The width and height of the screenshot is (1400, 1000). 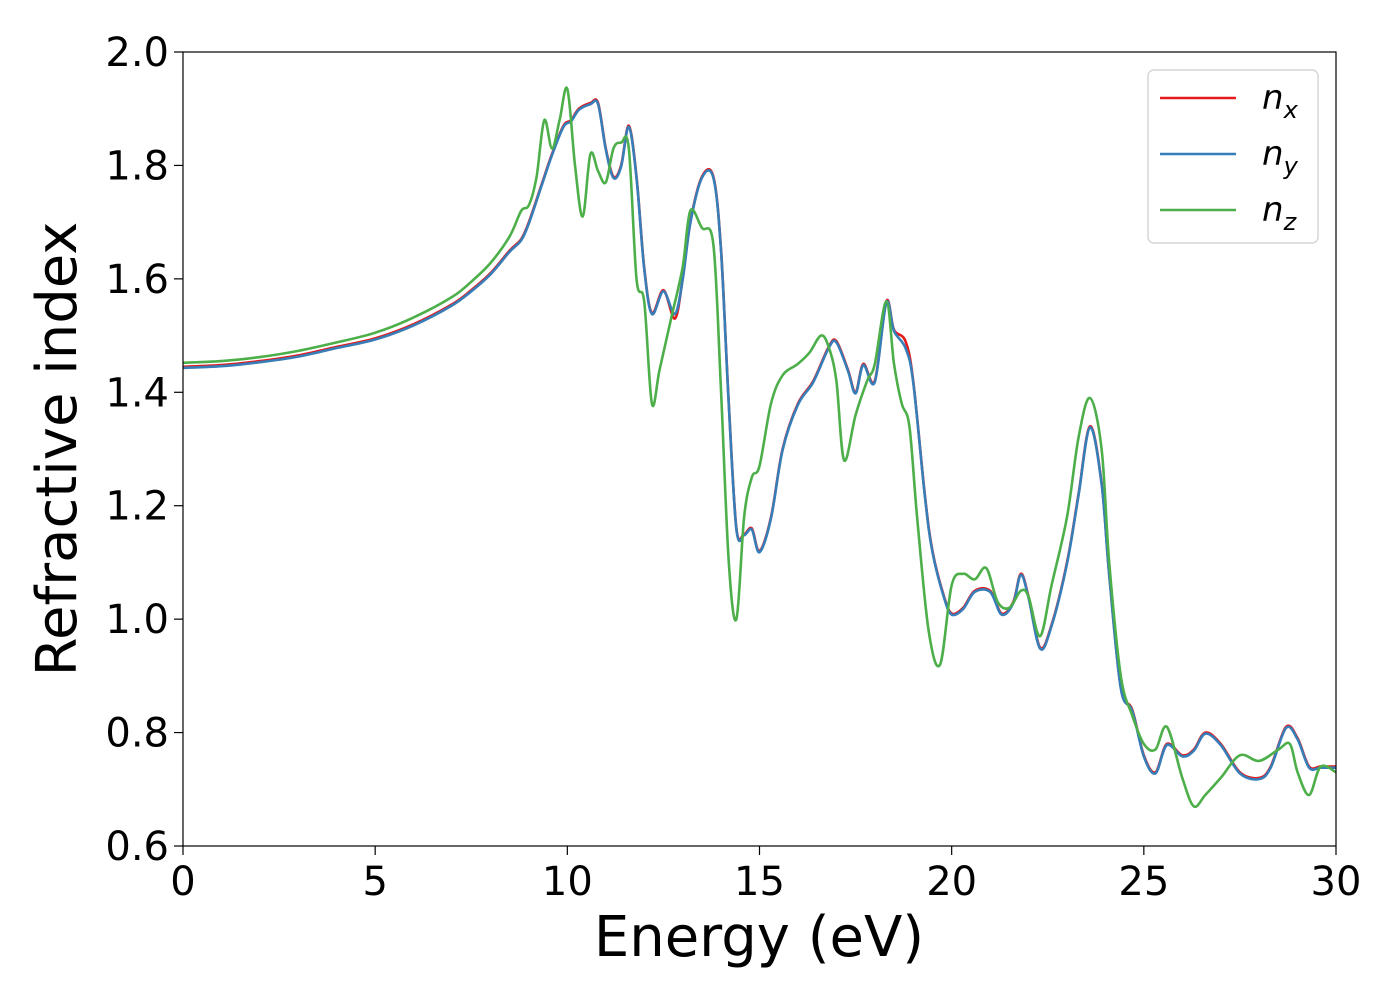 What do you see at coordinates (137, 847) in the screenshot?
I see `y-tick-label: 0.6` at bounding box center [137, 847].